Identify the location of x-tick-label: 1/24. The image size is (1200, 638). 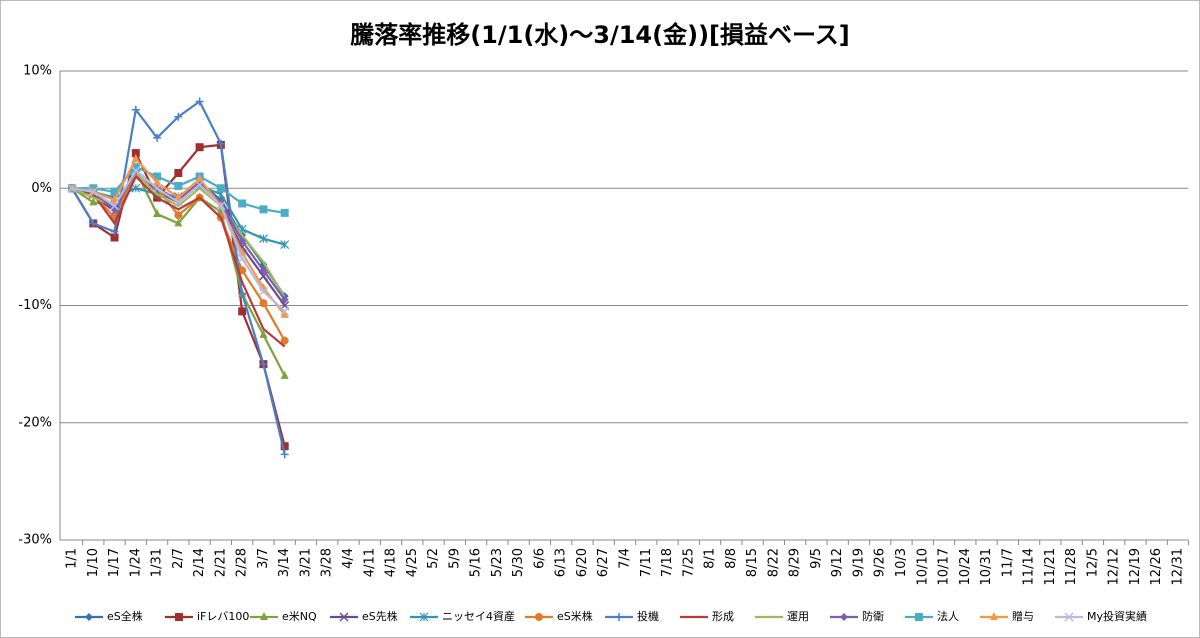
(135, 562).